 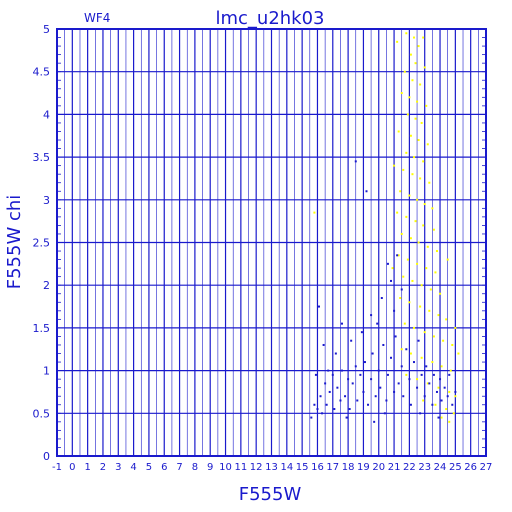 I want to click on y-tick-label: 1, so click(x=46, y=371).